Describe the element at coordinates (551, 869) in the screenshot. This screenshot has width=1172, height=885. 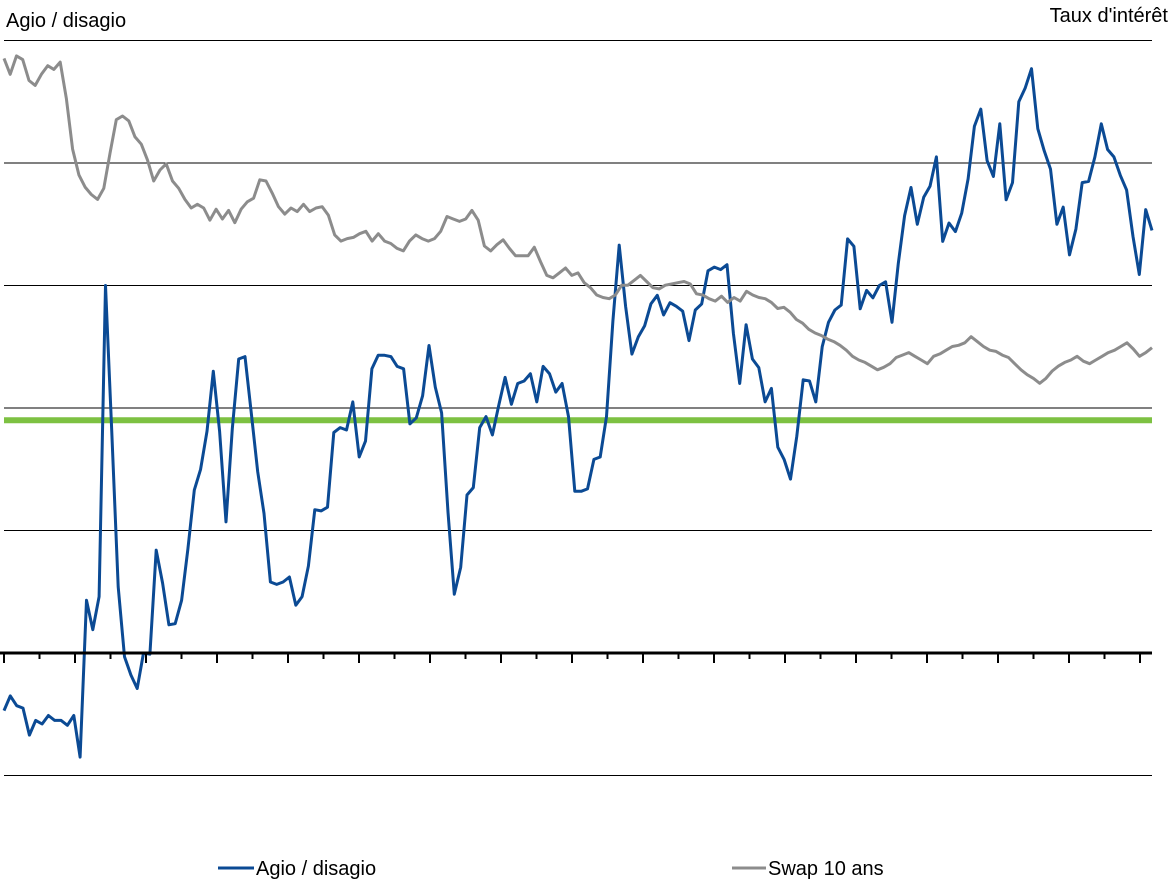
I see `legend: Agio / disagio Swap 10 ans` at that location.